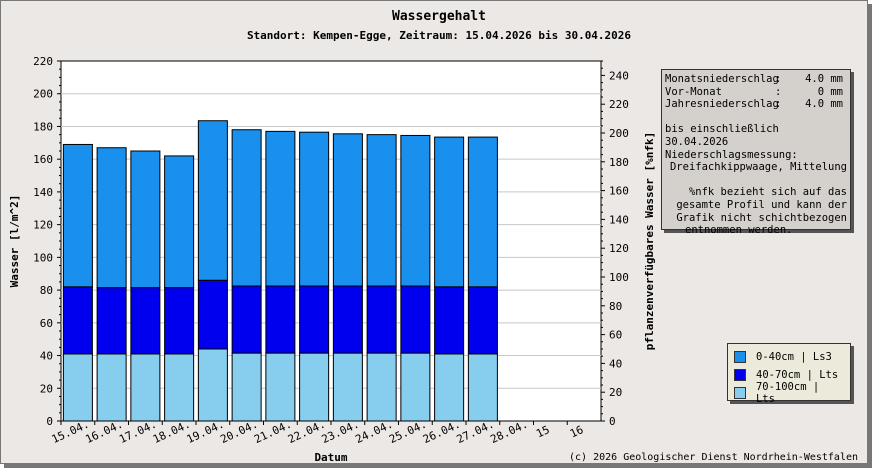  I want to click on y2-tick-label: 220, so click(619, 104).